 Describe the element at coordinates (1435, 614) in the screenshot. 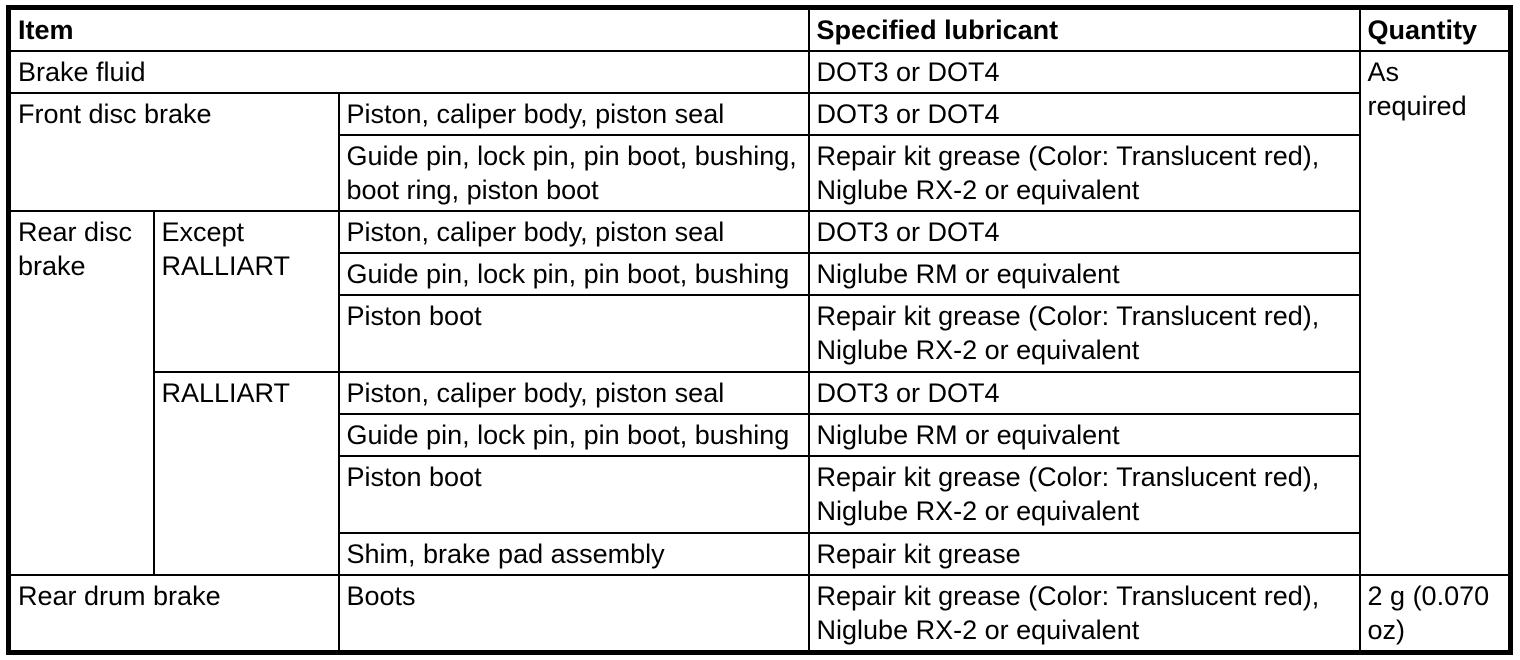

I see `cell-quantity-2g: 2 g (0.070 oz)` at that location.